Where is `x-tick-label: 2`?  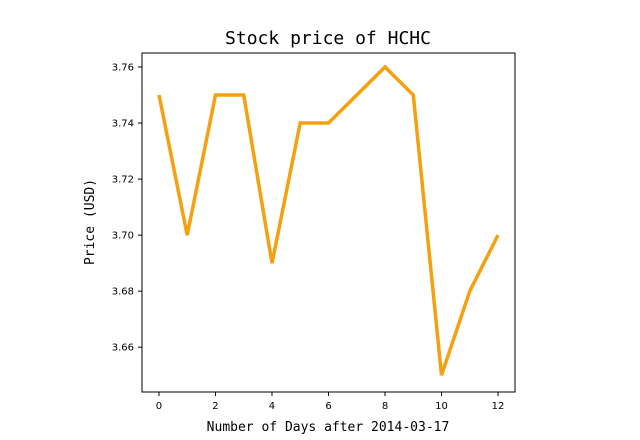 x-tick-label: 2 is located at coordinates (215, 406).